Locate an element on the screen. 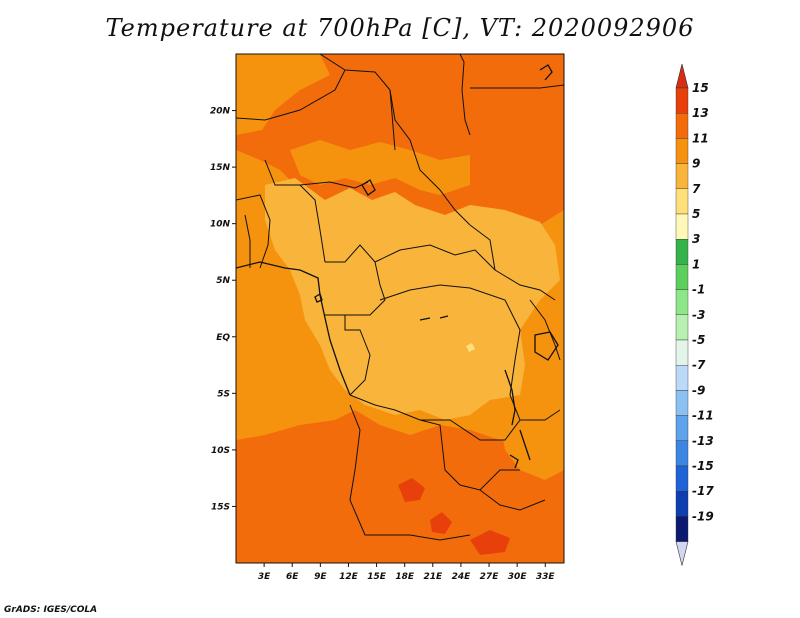  coastline-gulf-of-guinea is located at coordinates (293, 328).